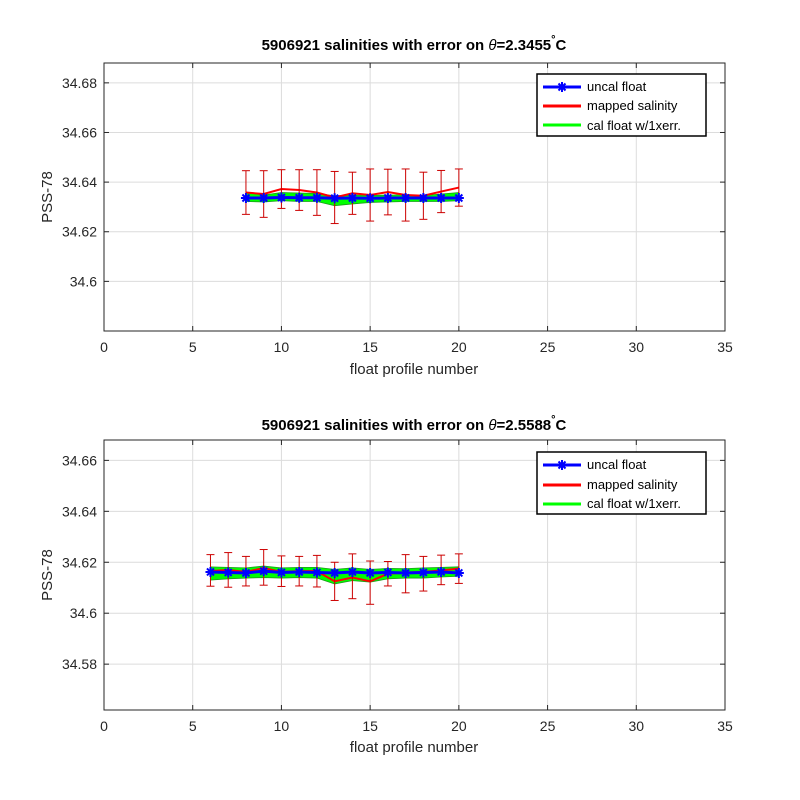 This screenshot has height=800, width=800. Describe the element at coordinates (414, 369) in the screenshot. I see `chart-top-xlabel: float profile number` at that location.